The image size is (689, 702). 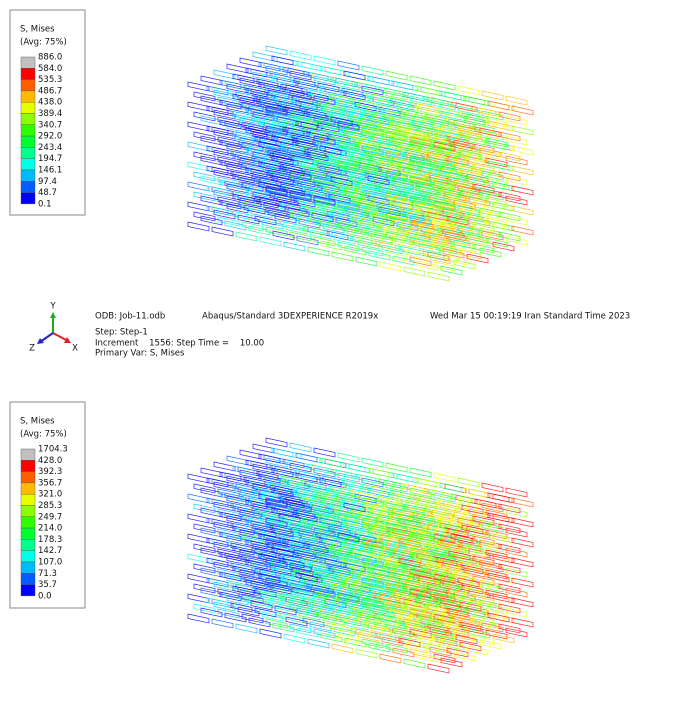 I want to click on legend-label: 71.3, so click(x=47, y=574).